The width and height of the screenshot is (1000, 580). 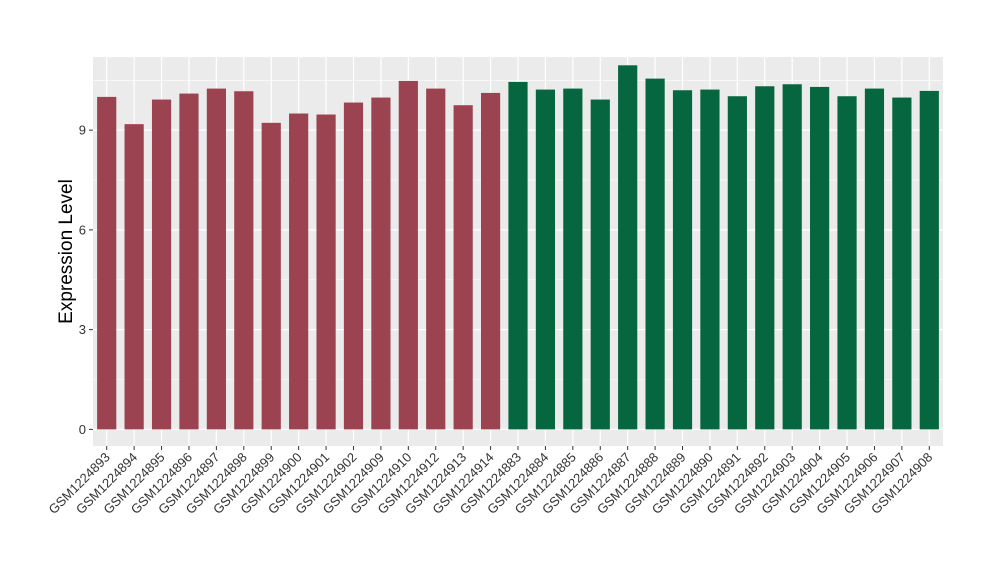 What do you see at coordinates (82, 429) in the screenshot?
I see `y-tick-label: 0` at bounding box center [82, 429].